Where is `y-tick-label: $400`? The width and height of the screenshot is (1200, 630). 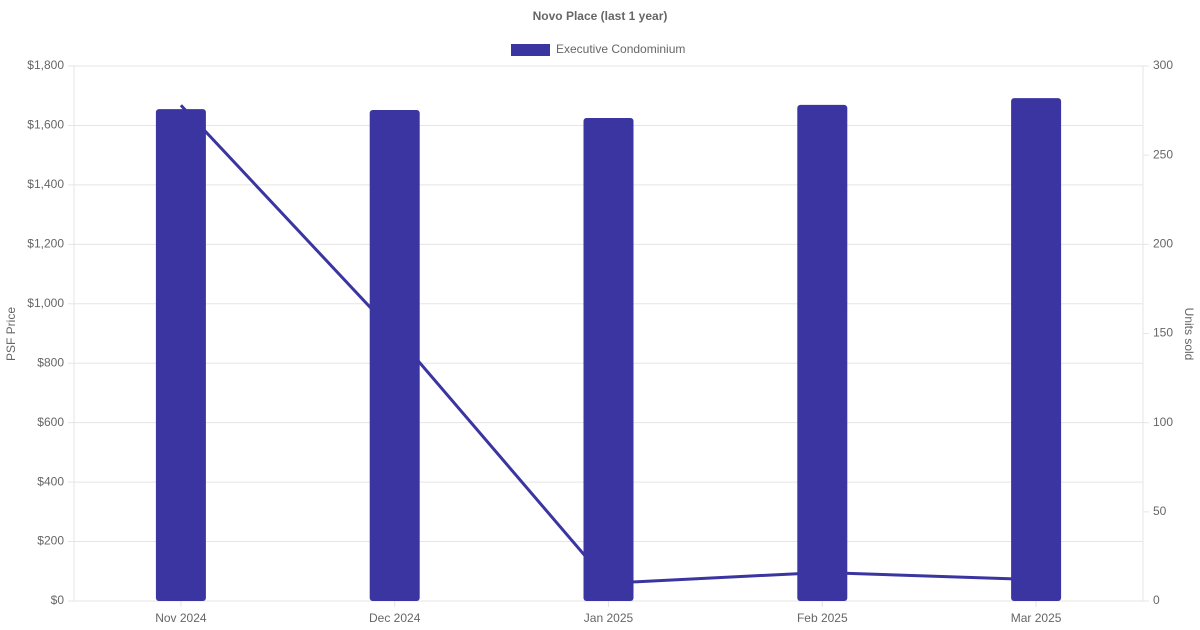 y-tick-label: $400 is located at coordinates (50, 481).